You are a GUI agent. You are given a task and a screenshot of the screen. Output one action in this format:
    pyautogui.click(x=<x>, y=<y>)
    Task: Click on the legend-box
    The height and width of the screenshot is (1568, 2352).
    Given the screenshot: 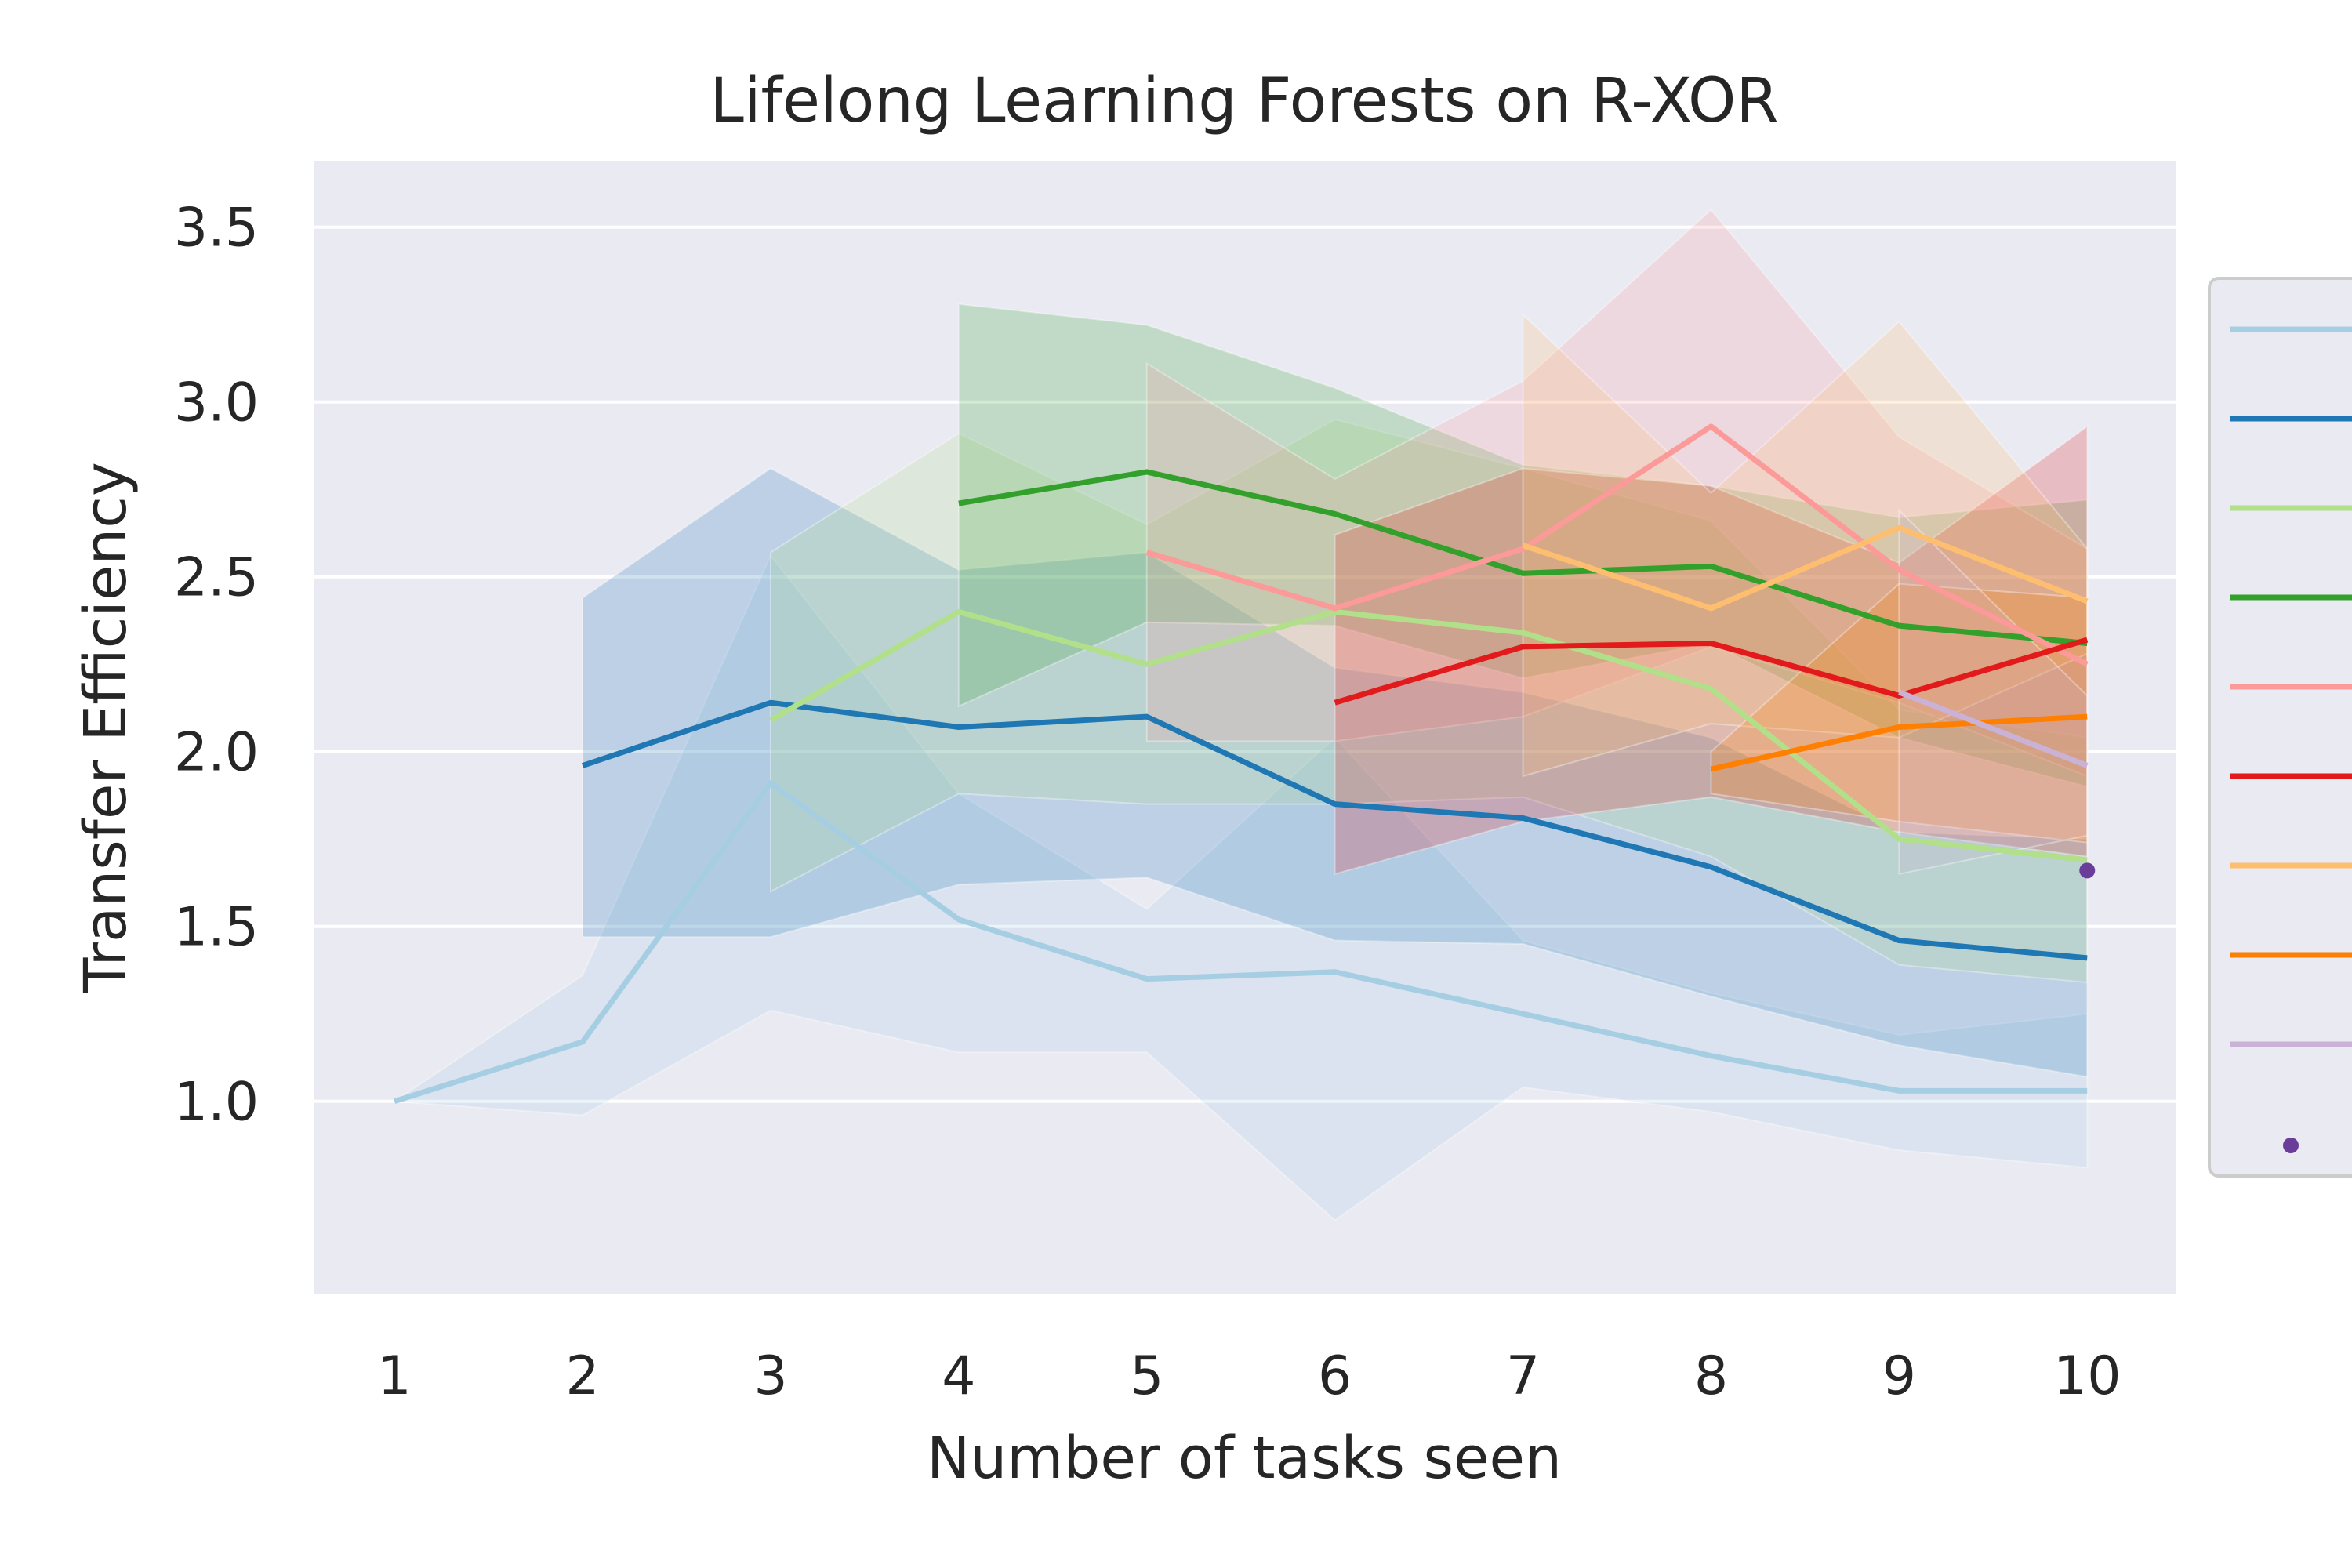 What is the action you would take?
    pyautogui.click(x=2280, y=727)
    